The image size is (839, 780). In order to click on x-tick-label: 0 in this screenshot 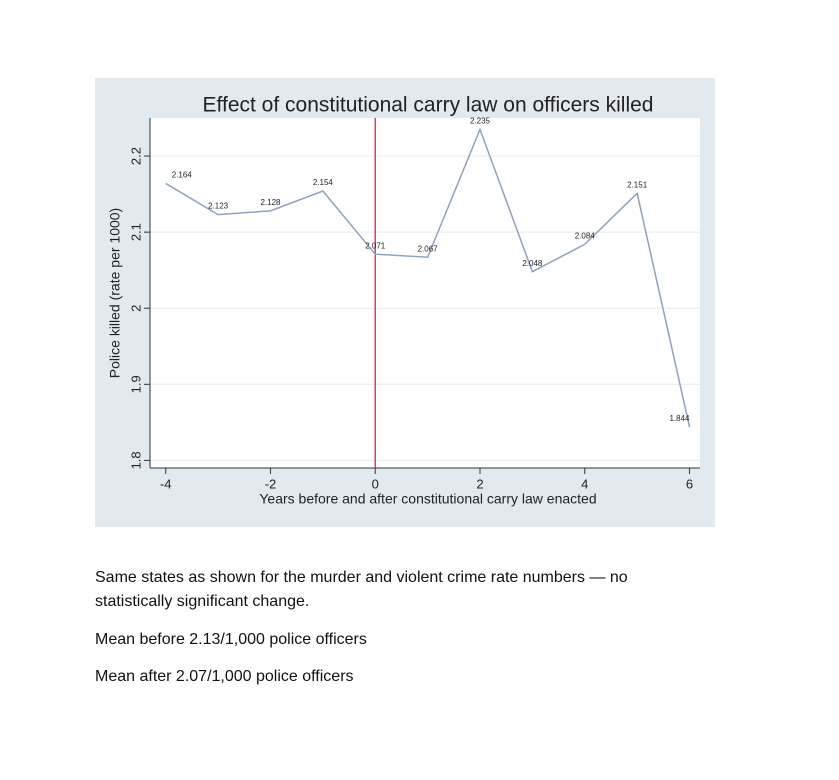, I will do `click(375, 483)`.